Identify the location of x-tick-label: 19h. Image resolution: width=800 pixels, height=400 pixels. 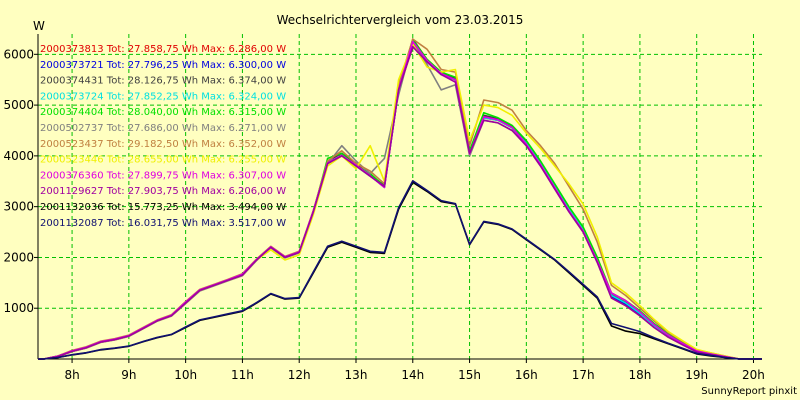
(696, 375).